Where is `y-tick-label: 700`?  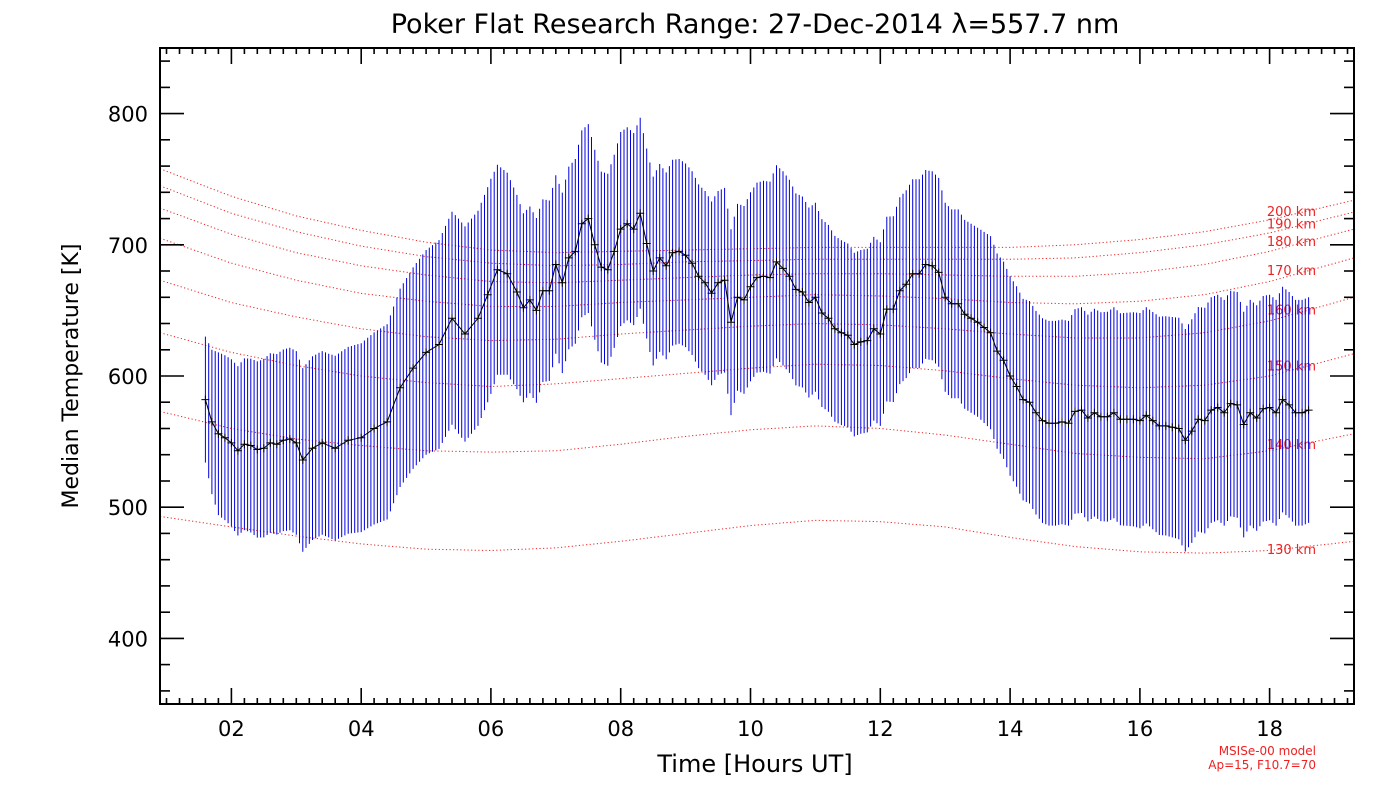
y-tick-label: 700 is located at coordinates (128, 246).